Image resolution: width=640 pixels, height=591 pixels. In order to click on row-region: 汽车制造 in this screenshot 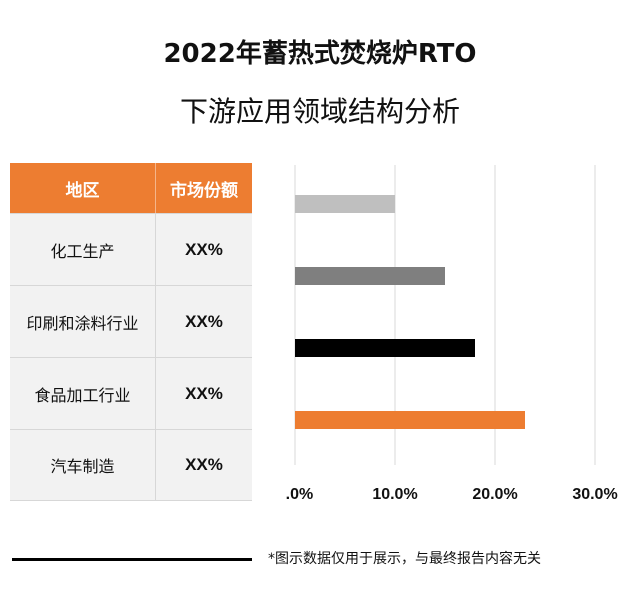, I will do `click(82, 466)`.